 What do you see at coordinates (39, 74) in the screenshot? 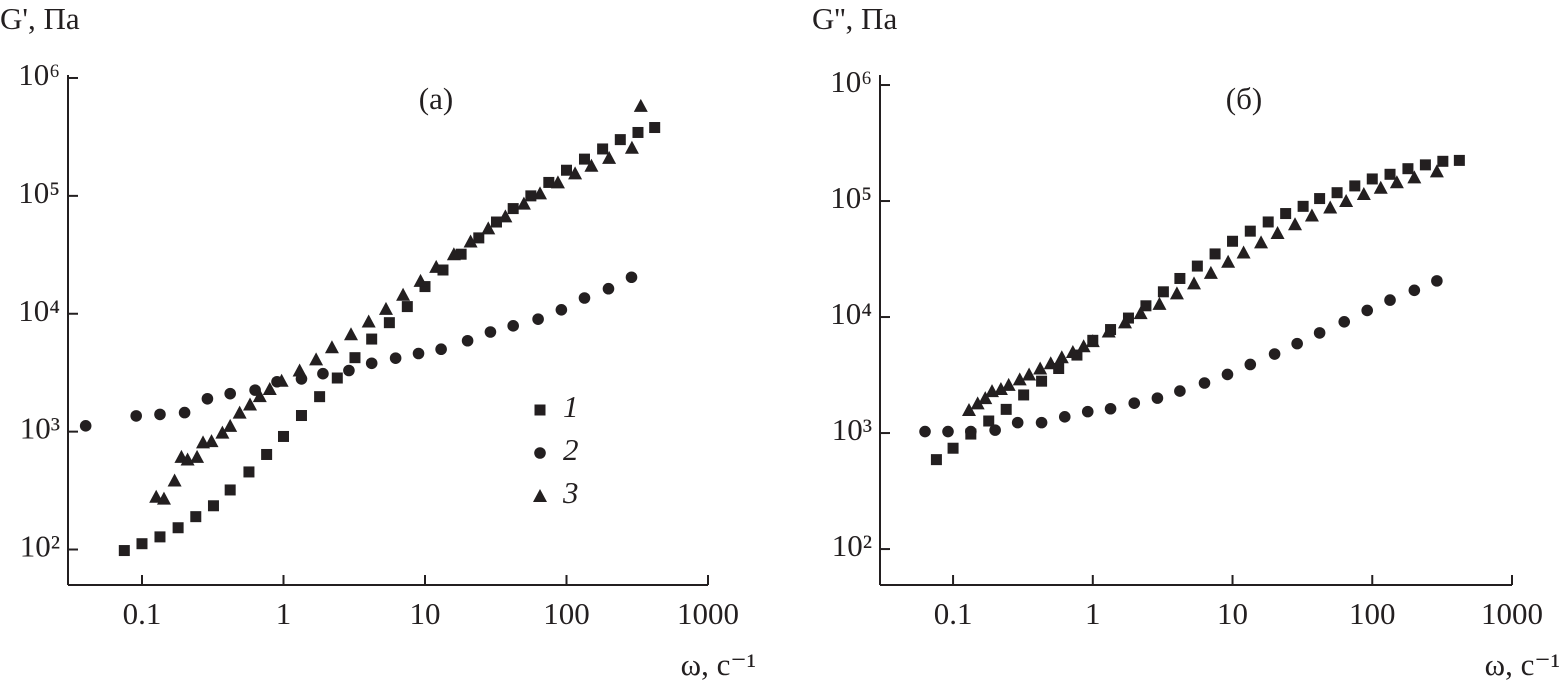
I see `y-tick-label: 10⁶` at bounding box center [39, 74].